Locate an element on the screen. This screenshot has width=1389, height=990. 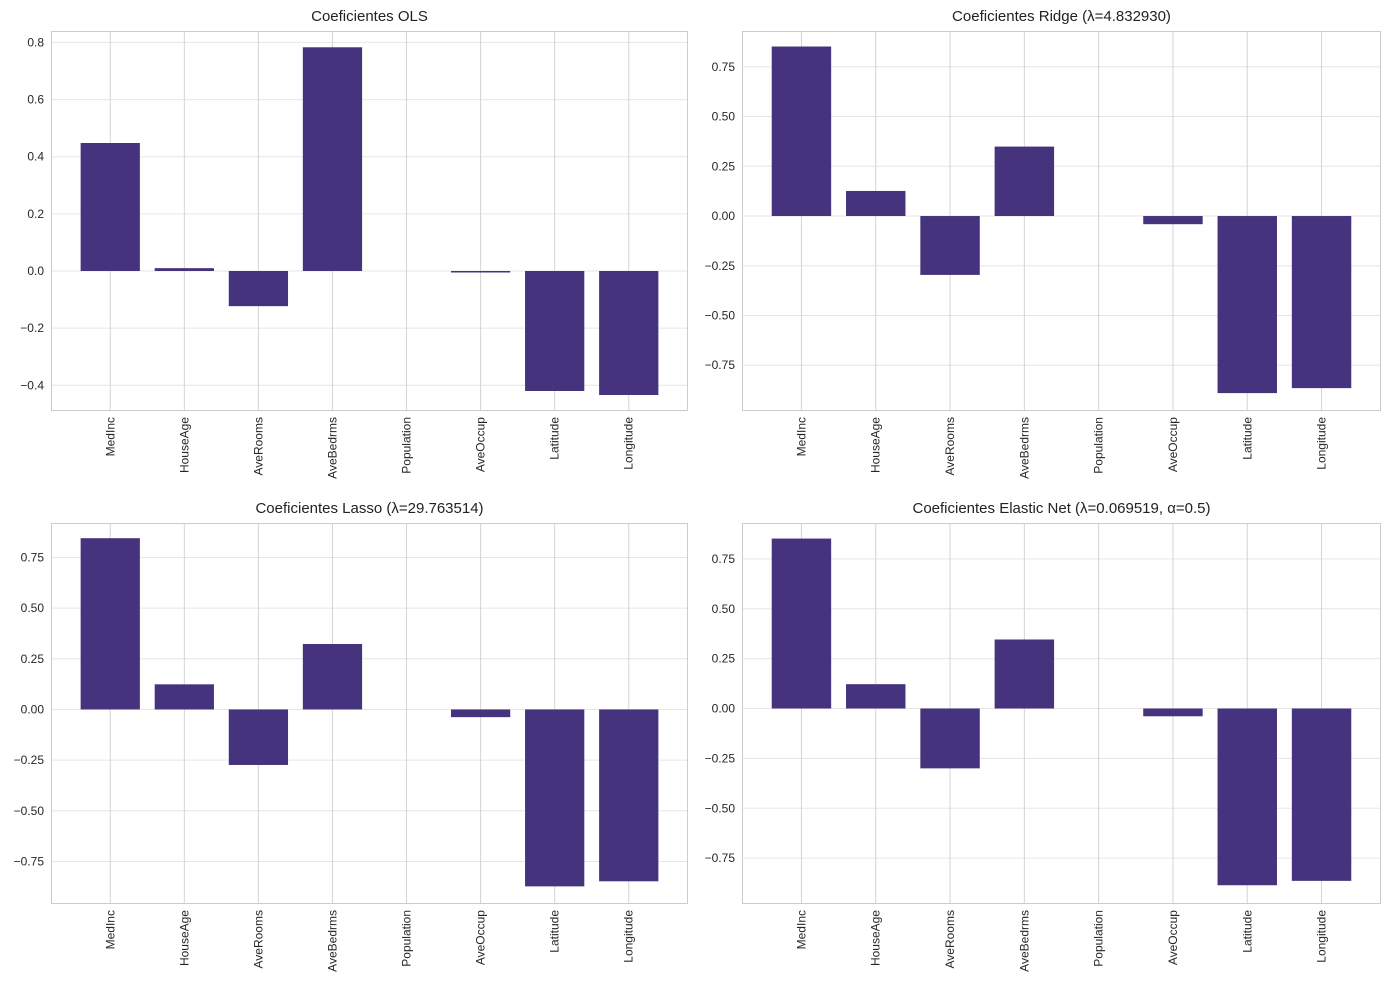
y-tick-label: 0.0 is located at coordinates (35, 271).